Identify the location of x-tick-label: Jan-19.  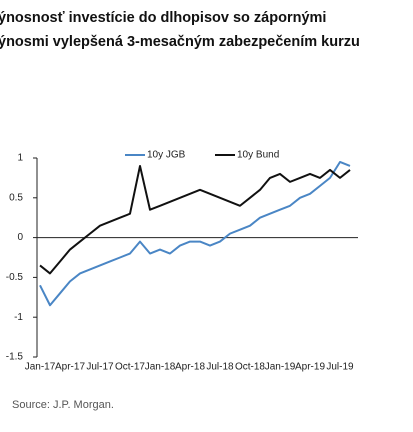
(280, 367).